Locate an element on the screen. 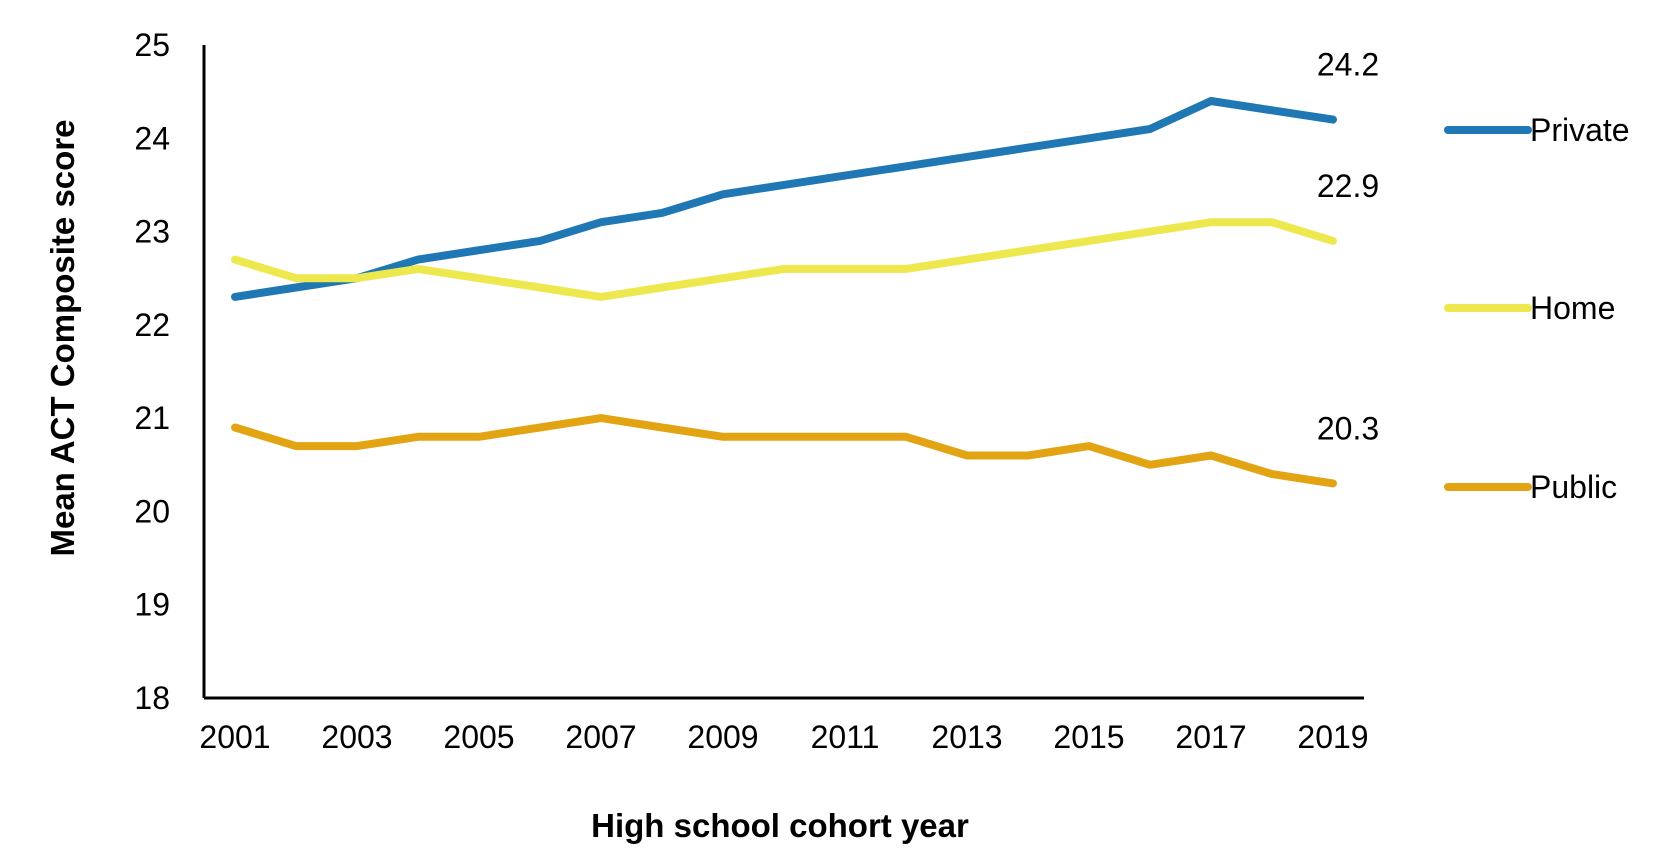 The width and height of the screenshot is (1665, 865). x-tick-label: 2007 is located at coordinates (600, 737).